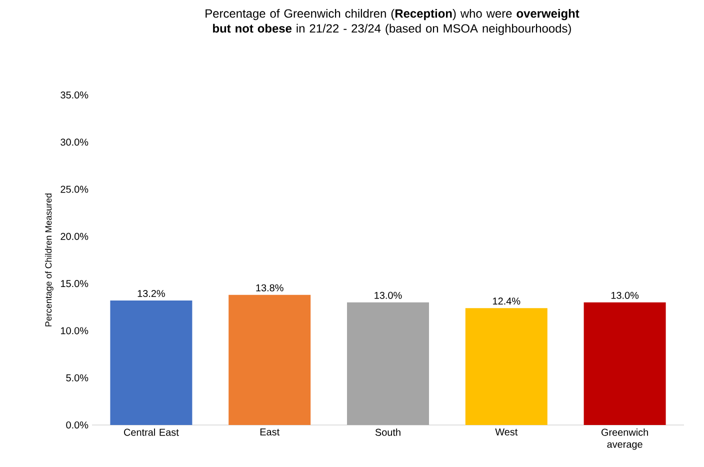 This screenshot has width=704, height=467. Describe the element at coordinates (506, 432) in the screenshot. I see `x-tick-label: West` at that location.